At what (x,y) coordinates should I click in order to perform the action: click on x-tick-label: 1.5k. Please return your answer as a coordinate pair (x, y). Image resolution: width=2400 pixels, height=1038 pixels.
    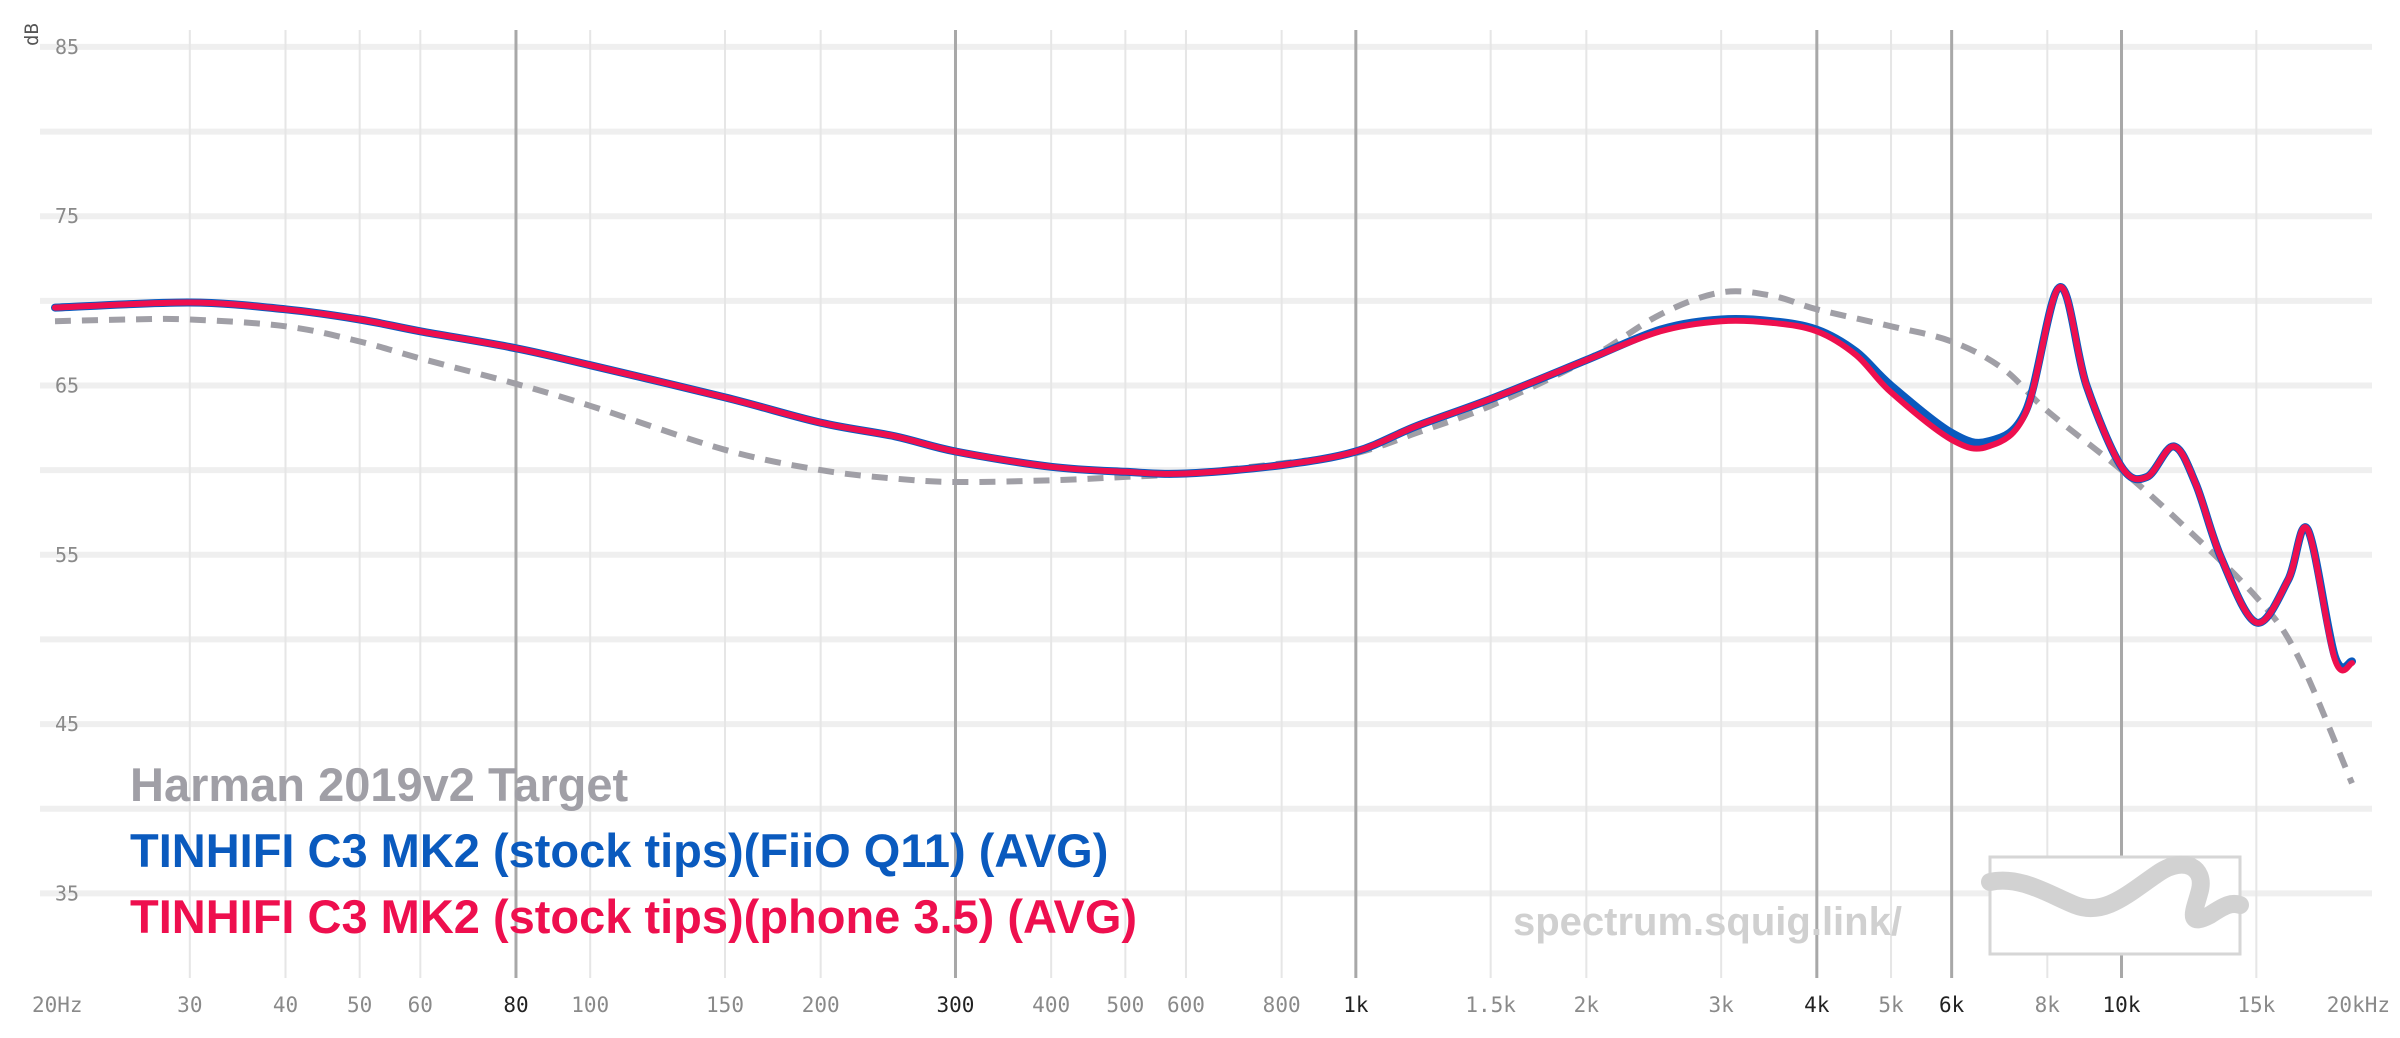
    Looking at the image, I should click on (1490, 1005).